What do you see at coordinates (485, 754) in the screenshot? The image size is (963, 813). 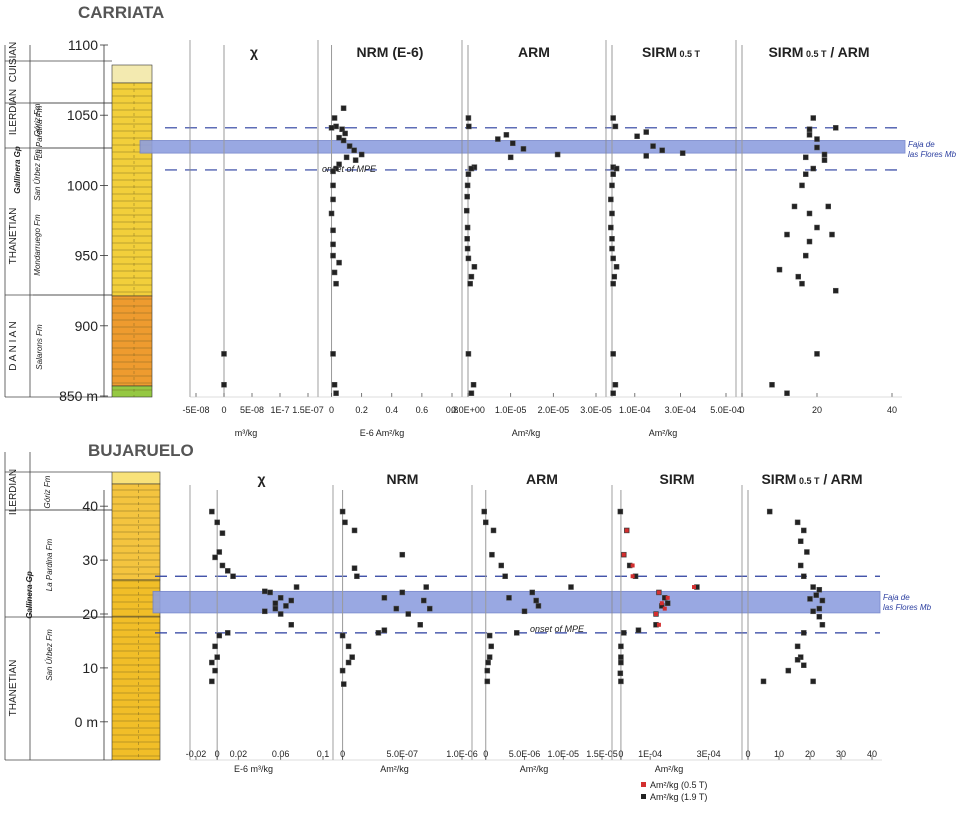 I see `c1-x-tick-label: 0` at bounding box center [485, 754].